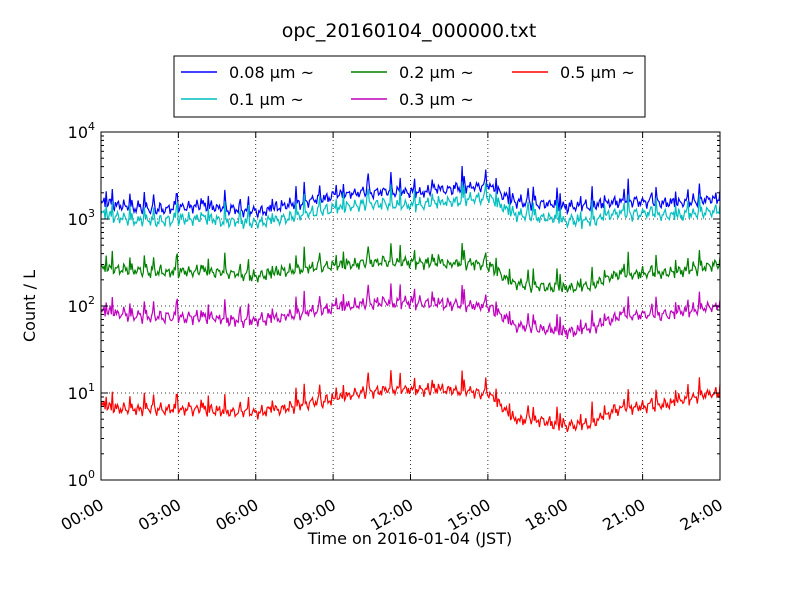  I want to click on y-tick-label: 10², so click(81, 305).